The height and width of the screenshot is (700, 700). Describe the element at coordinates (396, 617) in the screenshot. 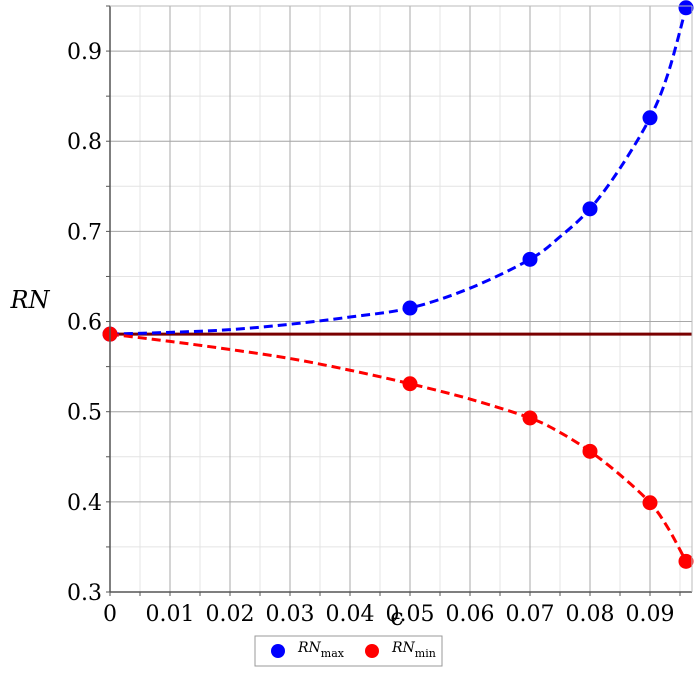

I see `x-axis-label: ϵ` at that location.